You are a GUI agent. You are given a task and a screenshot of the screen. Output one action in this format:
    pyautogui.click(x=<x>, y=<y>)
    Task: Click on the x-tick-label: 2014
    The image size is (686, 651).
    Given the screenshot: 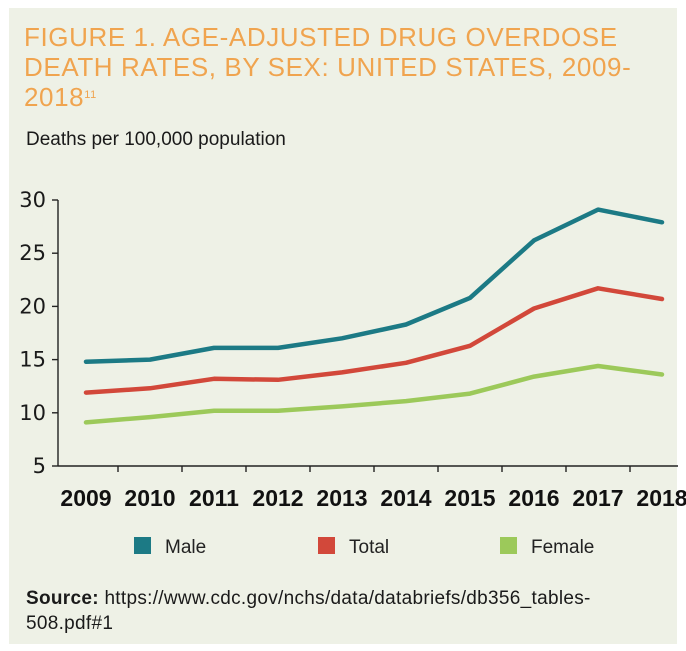 What is the action you would take?
    pyautogui.click(x=405, y=498)
    